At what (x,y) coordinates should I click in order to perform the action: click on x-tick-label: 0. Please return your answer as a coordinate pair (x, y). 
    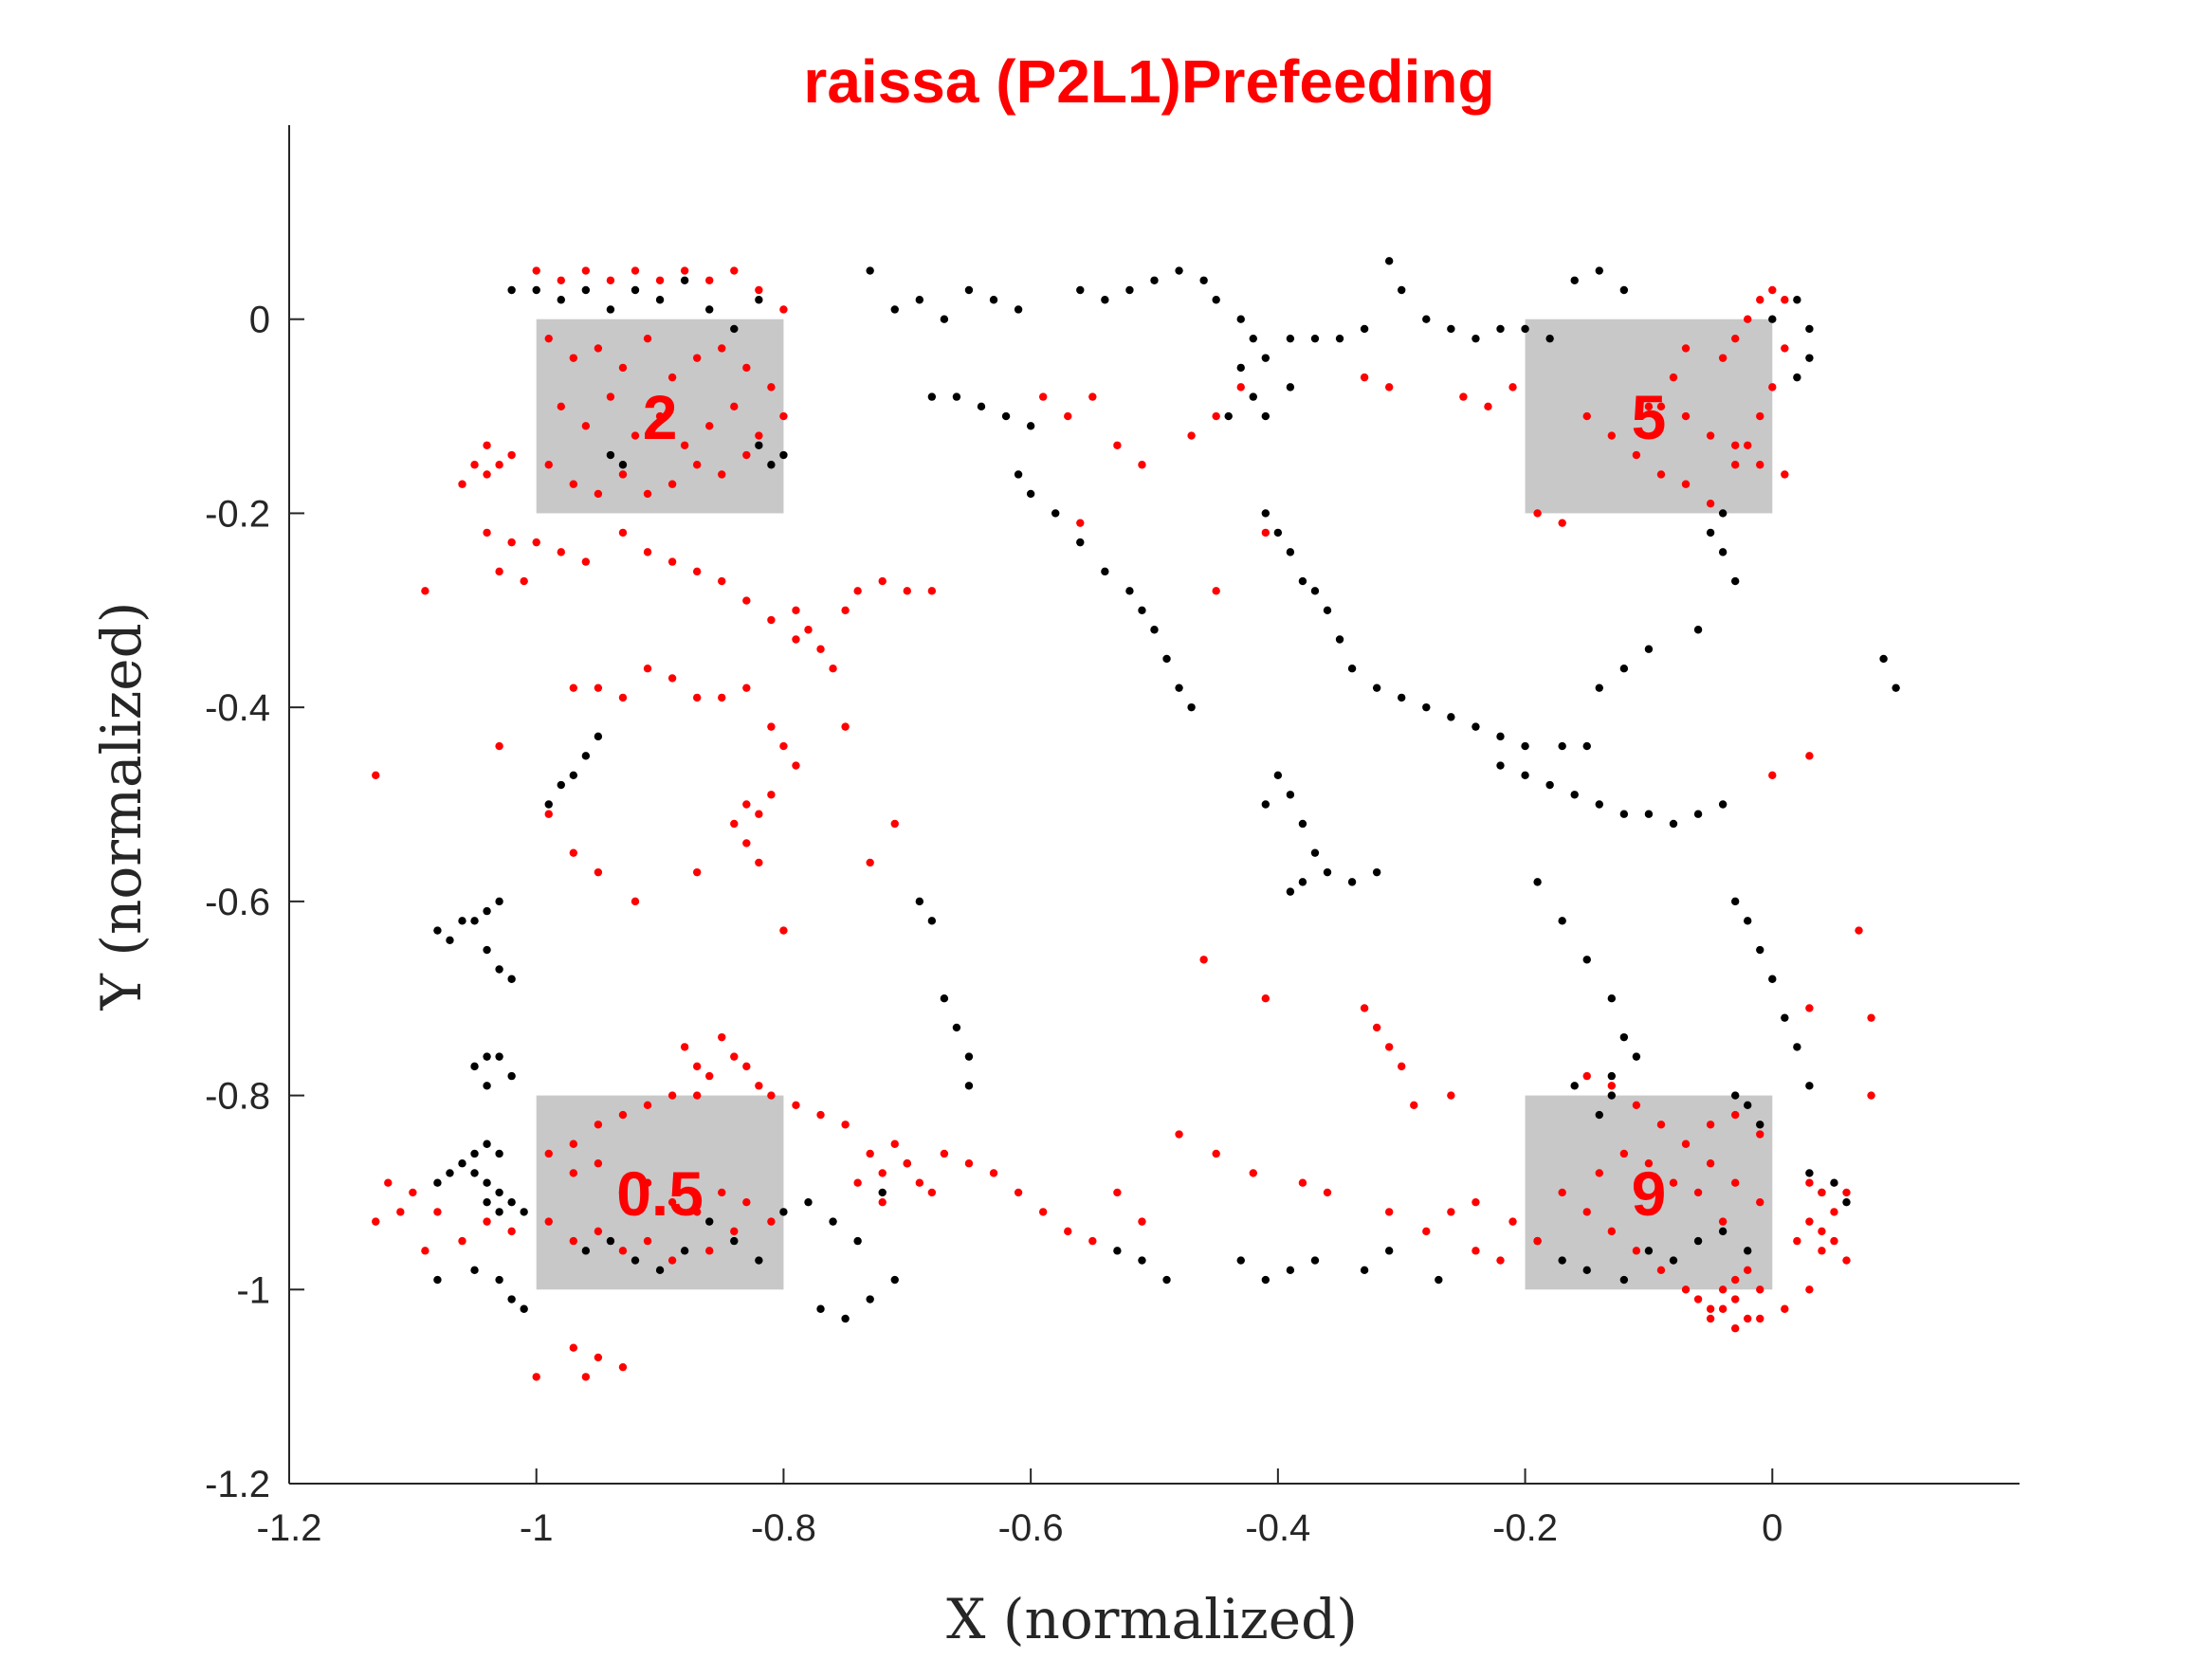
    Looking at the image, I should click on (1772, 1528).